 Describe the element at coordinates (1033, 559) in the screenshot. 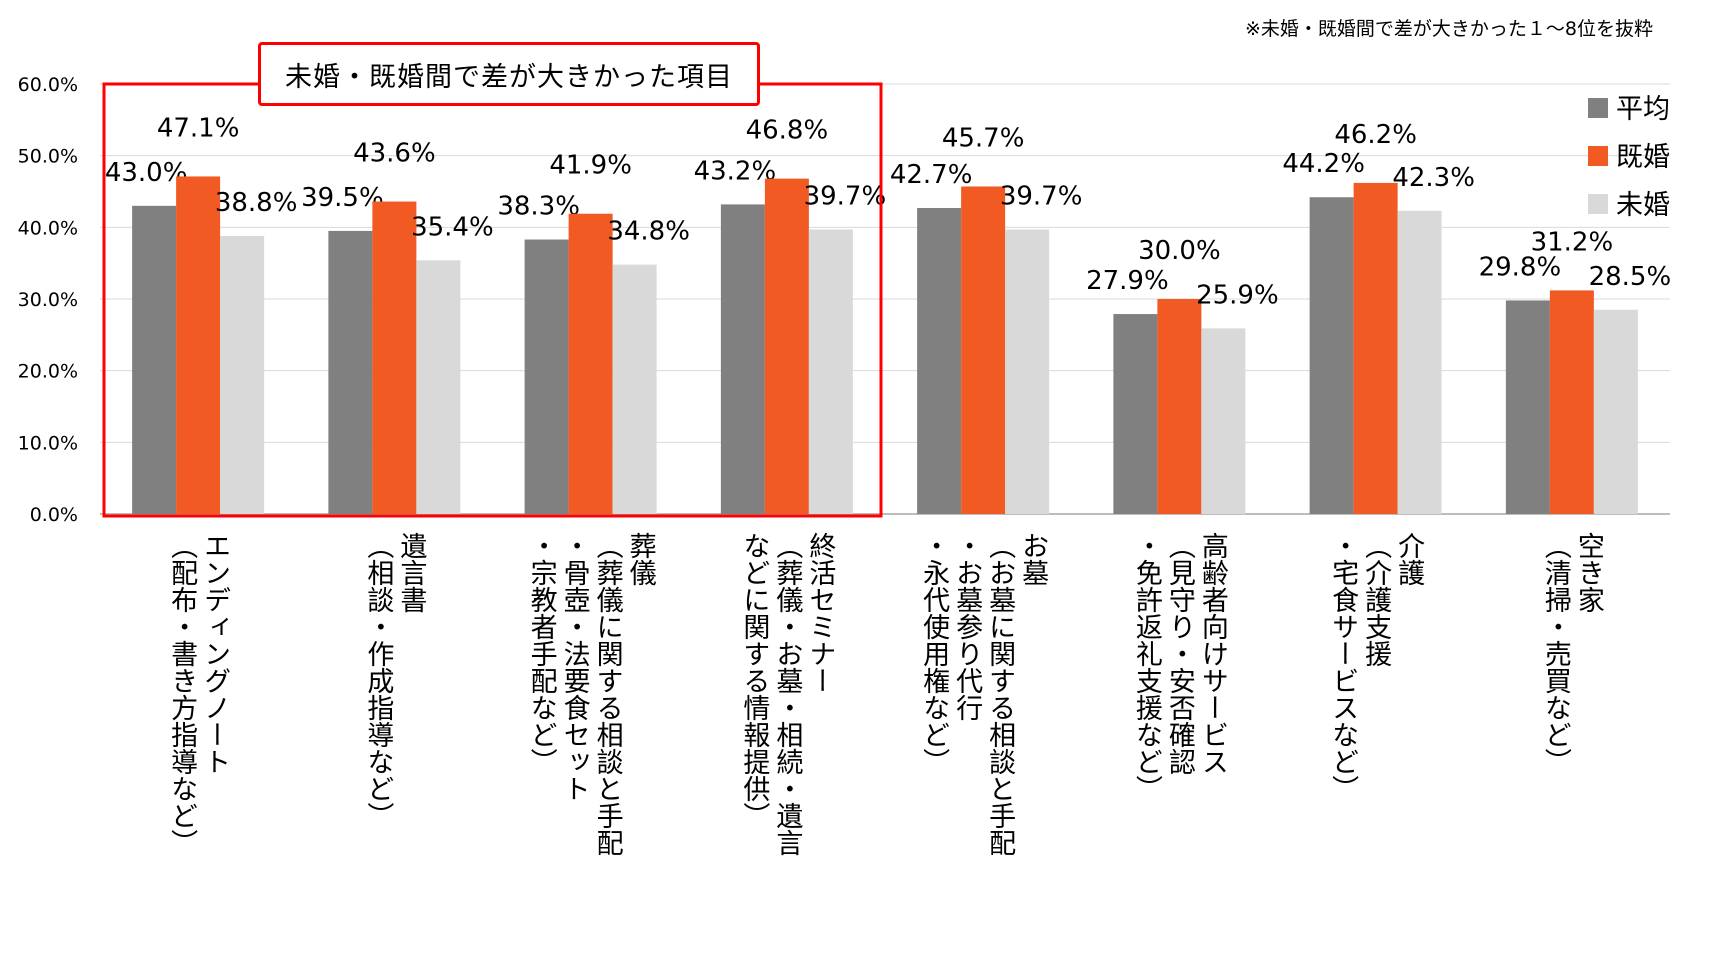

I see `category-label: お墓` at that location.